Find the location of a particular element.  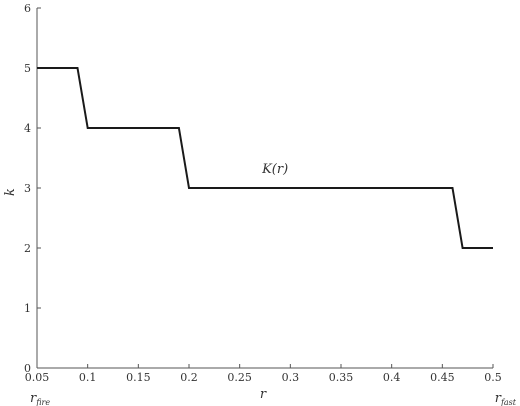

y-axis-label: k is located at coordinates (10, 192).